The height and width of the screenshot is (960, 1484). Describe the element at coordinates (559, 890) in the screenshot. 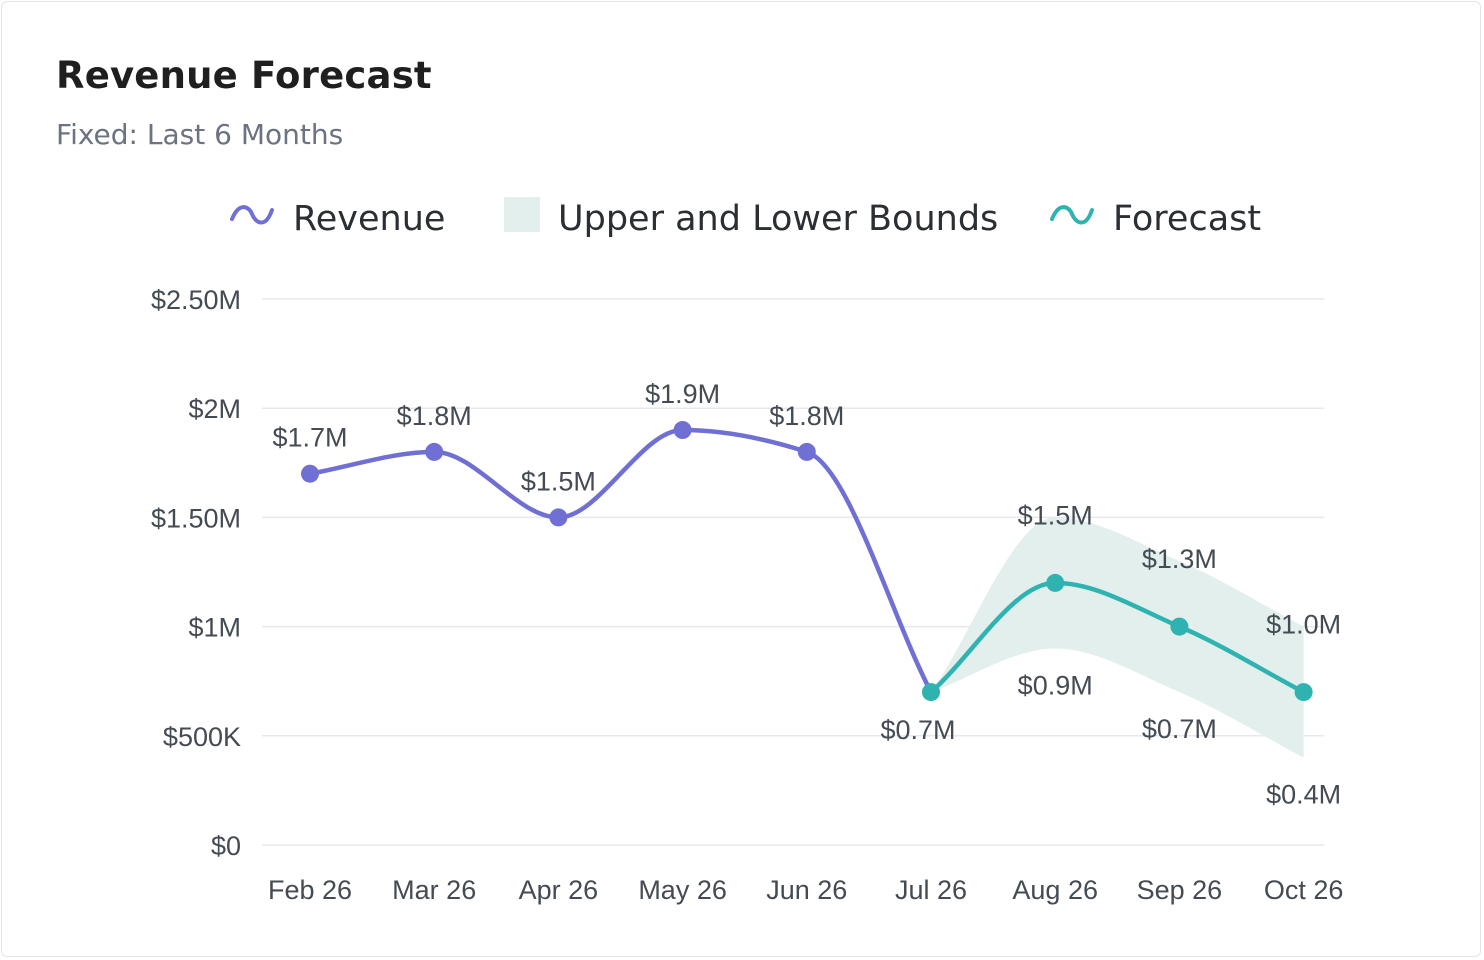

I see `x-tick-label: Apr 26` at that location.